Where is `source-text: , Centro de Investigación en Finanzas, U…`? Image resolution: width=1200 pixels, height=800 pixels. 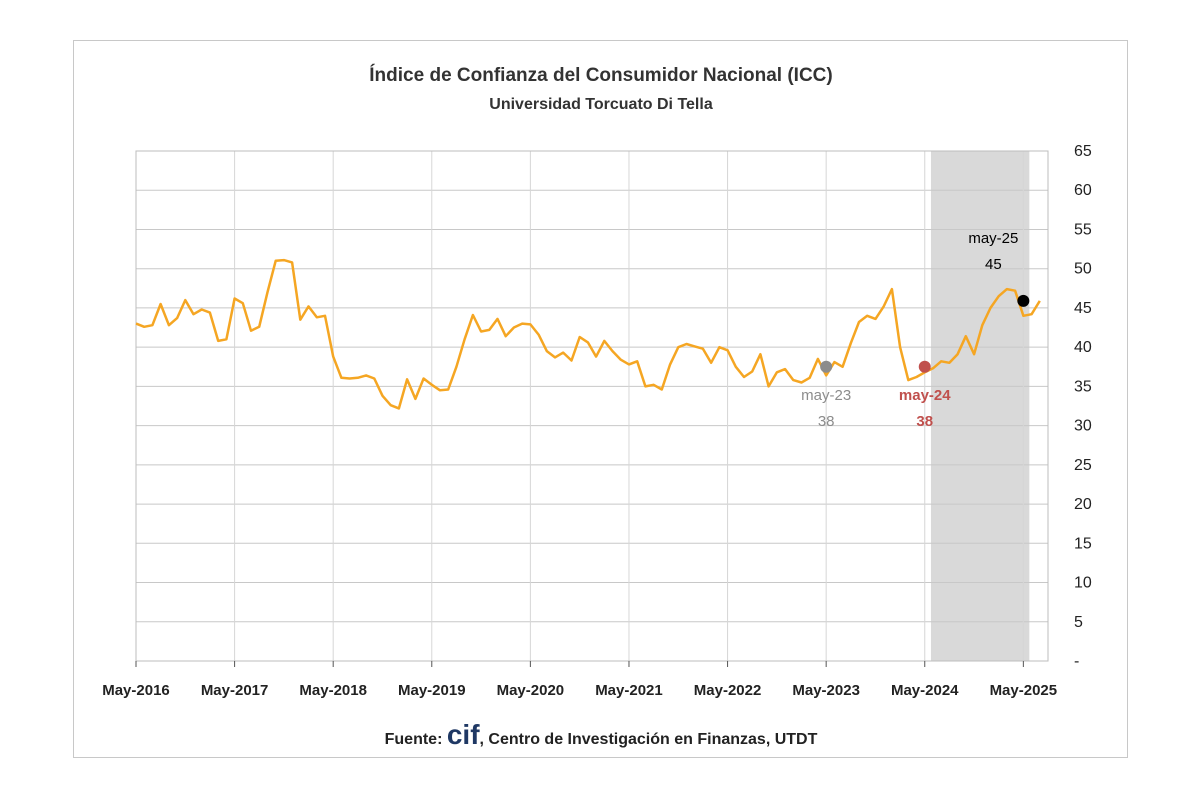
source-text: , Centro de Investigación en Finanzas, U… is located at coordinates (649, 739).